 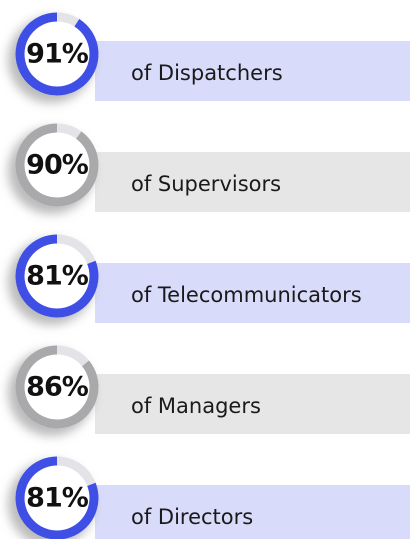 I want to click on row-label: of Supervisors, so click(x=206, y=184).